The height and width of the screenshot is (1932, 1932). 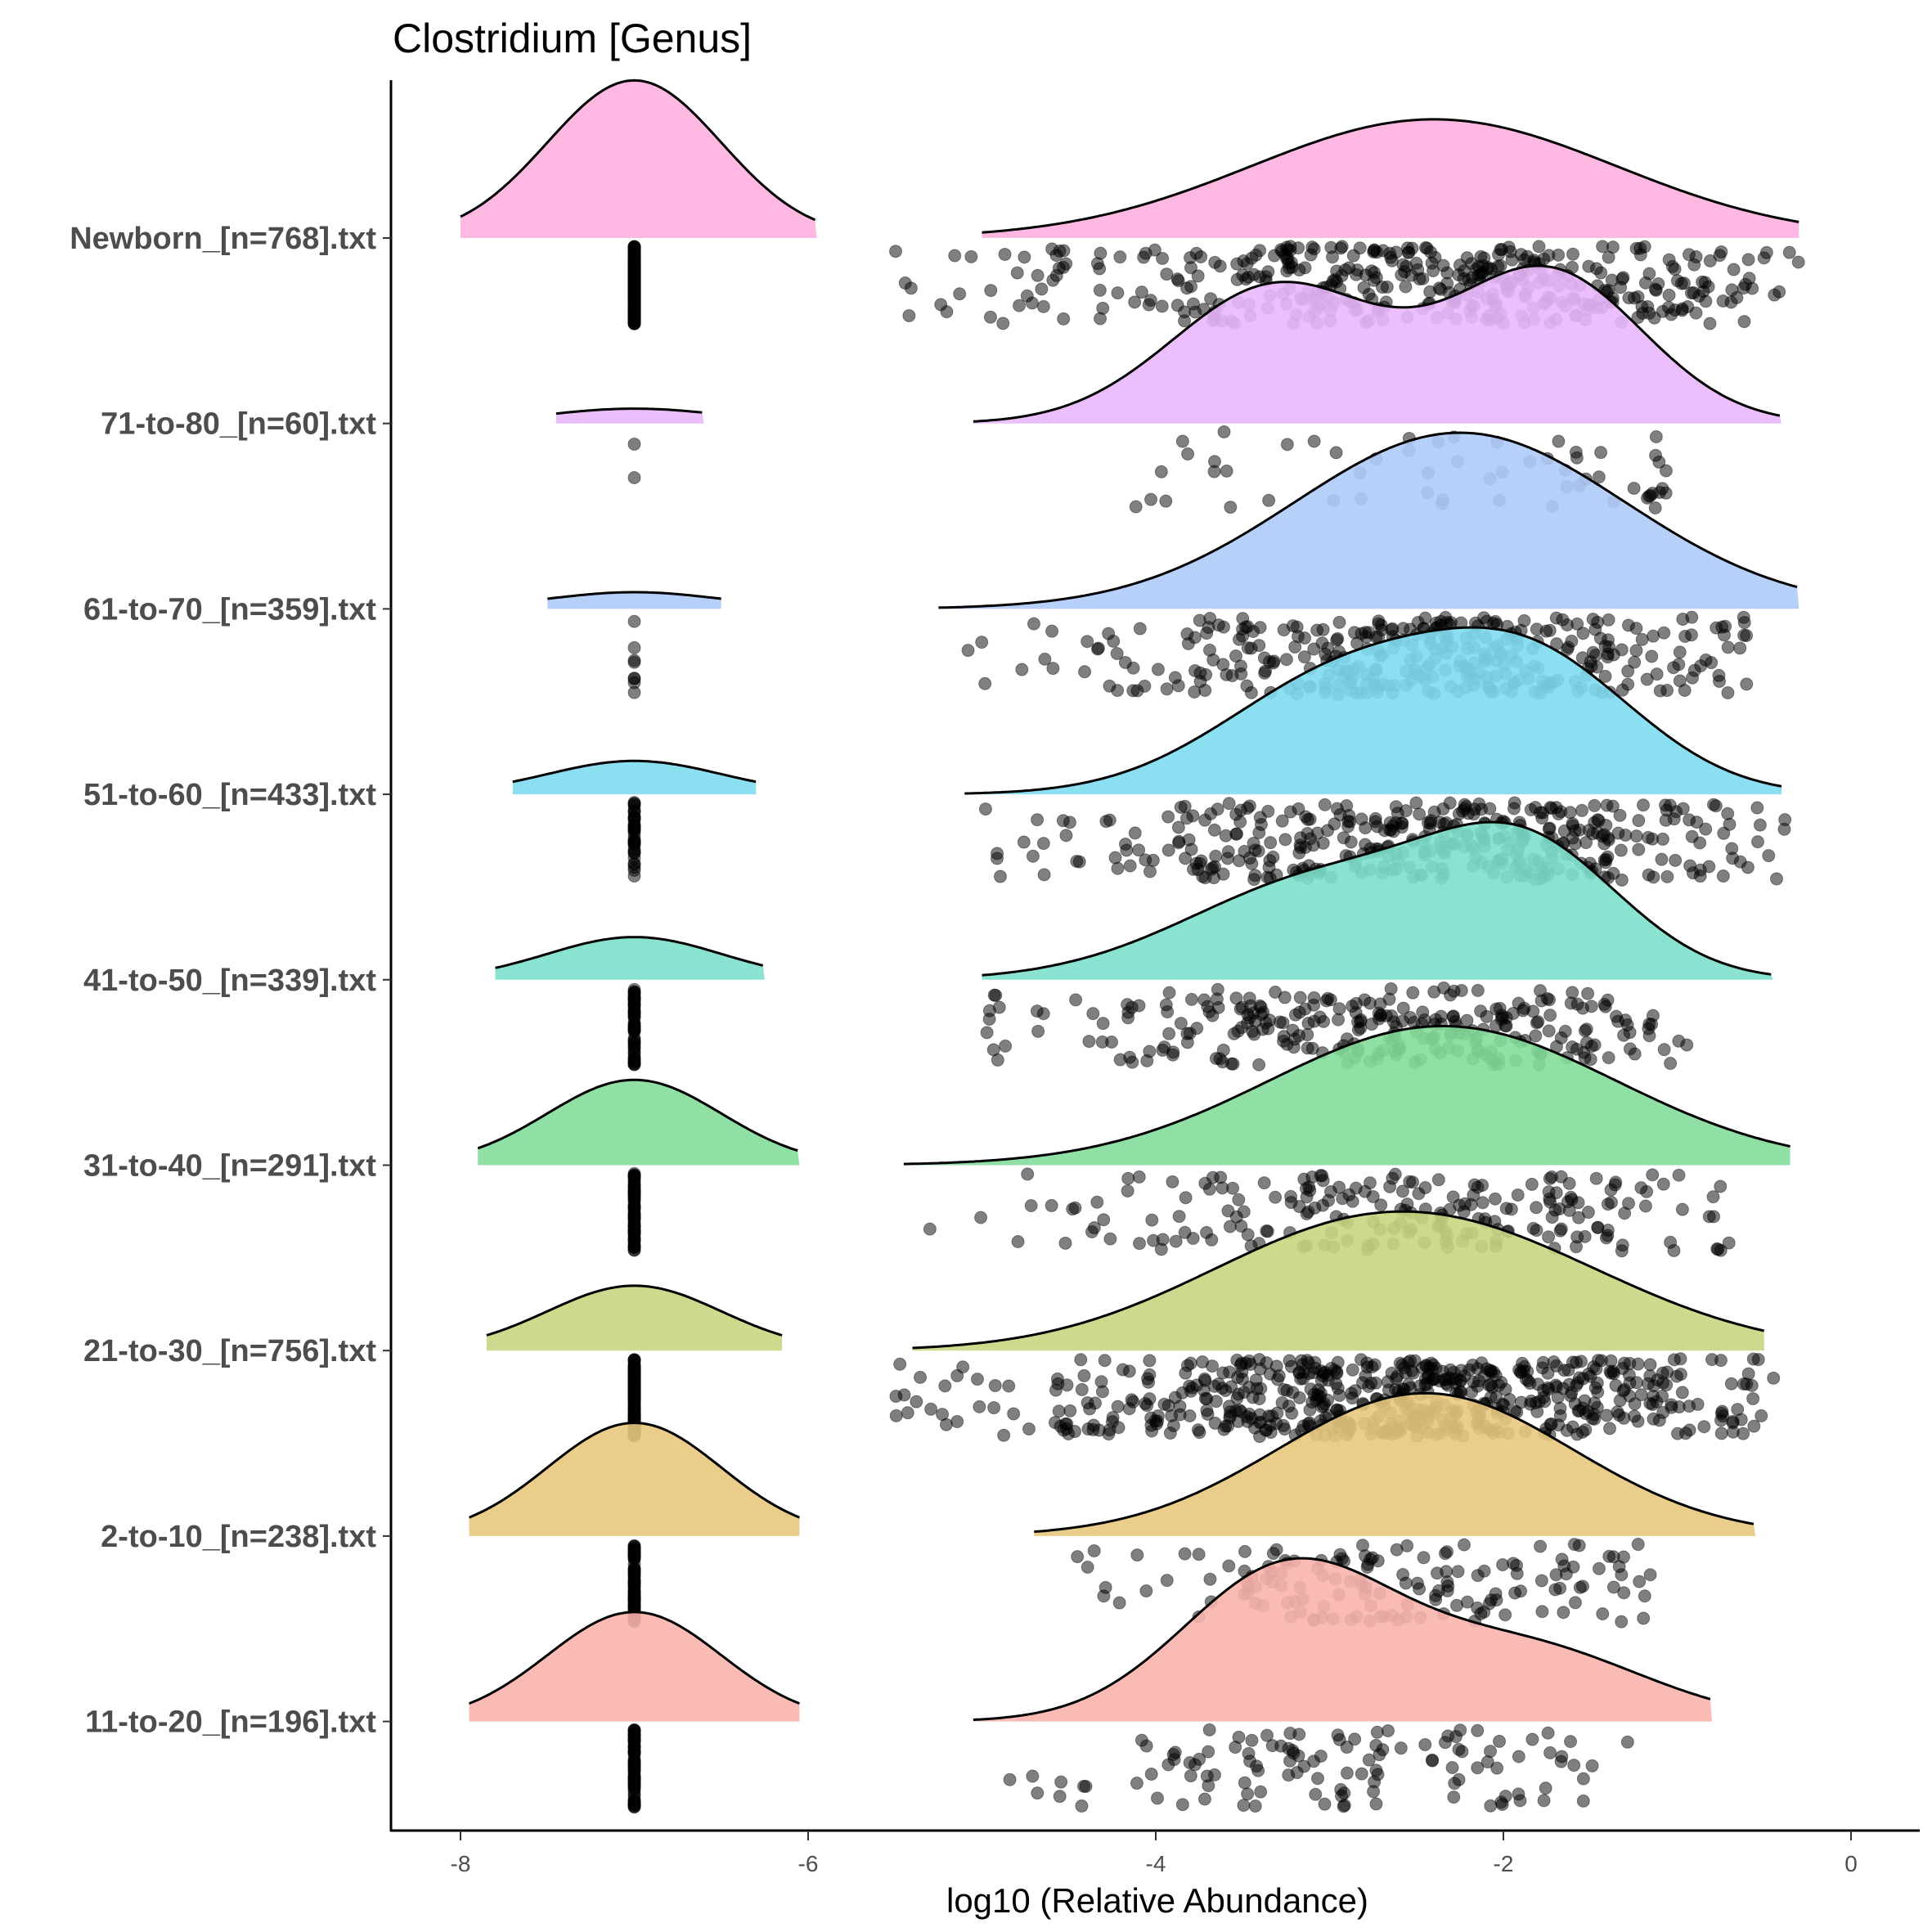 I want to click on chart-title: Clostridium [Genus], so click(x=573, y=39).